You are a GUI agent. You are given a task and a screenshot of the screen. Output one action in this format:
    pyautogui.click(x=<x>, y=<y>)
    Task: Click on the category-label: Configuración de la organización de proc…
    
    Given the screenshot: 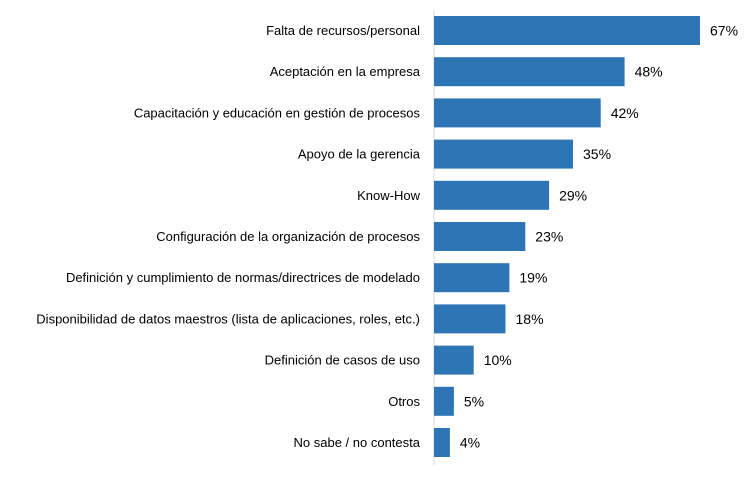 What is the action you would take?
    pyautogui.click(x=288, y=236)
    